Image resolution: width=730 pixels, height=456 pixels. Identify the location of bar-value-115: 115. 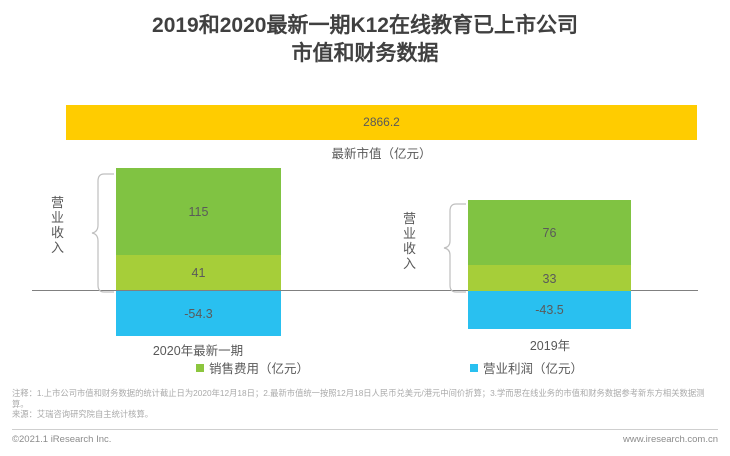
(198, 211).